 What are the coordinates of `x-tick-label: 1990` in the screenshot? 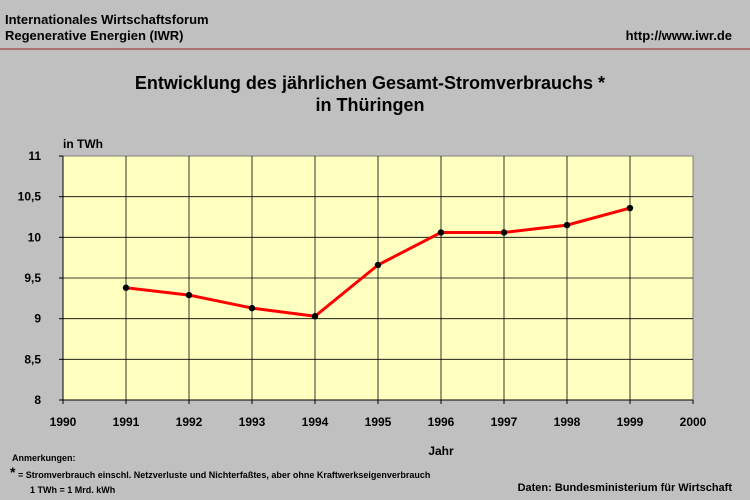 It's located at (63, 422).